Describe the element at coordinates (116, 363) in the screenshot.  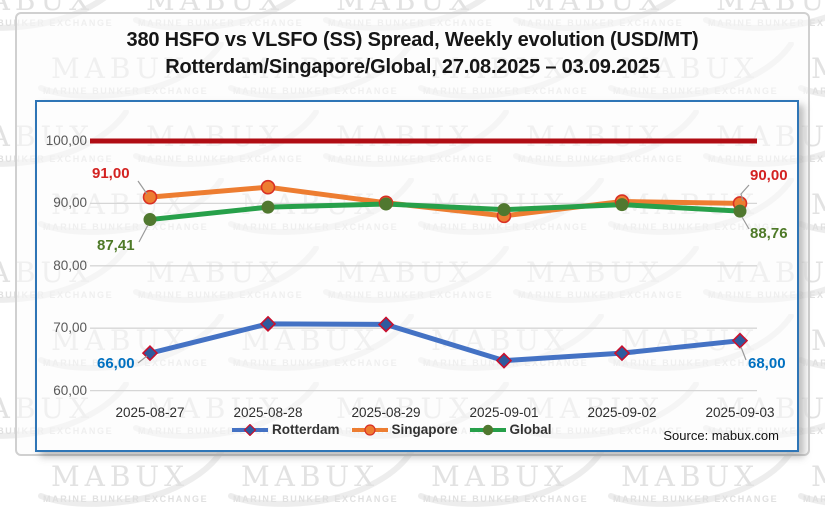
I see `data-label-rotterdam-start: 66,00` at that location.